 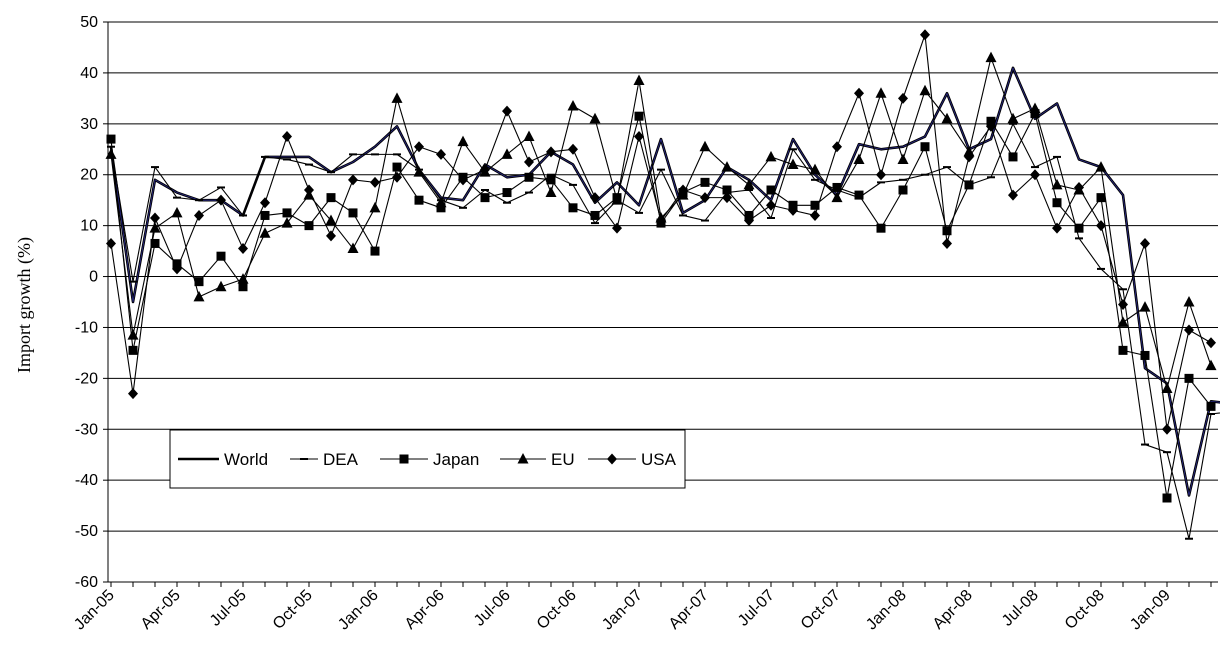 What do you see at coordinates (86, 582) in the screenshot?
I see `y-tick-label: -60` at bounding box center [86, 582].